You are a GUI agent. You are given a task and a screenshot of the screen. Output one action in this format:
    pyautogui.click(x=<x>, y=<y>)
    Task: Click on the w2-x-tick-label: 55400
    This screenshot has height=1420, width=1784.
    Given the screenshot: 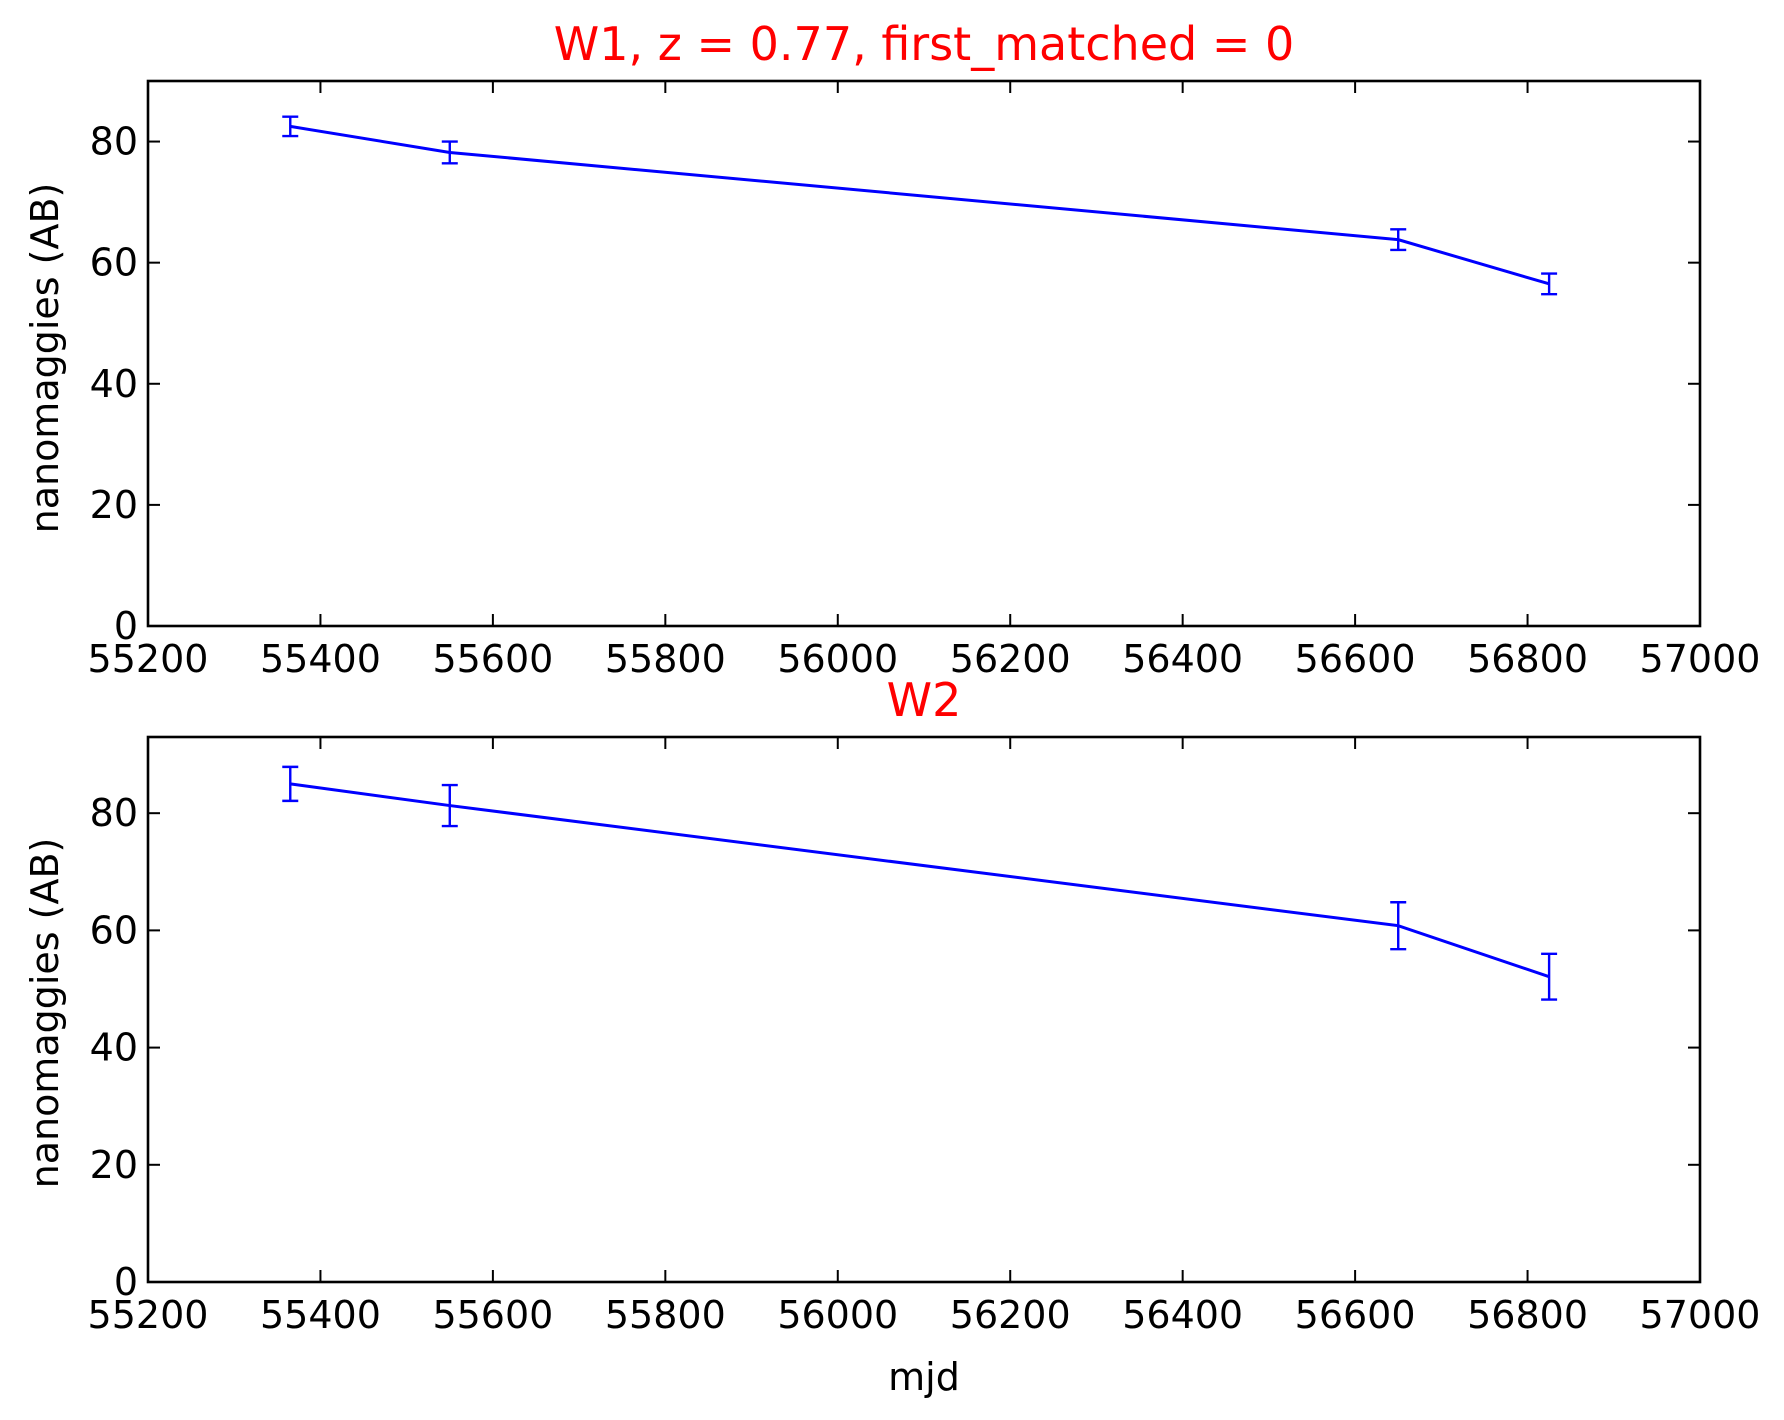 What is the action you would take?
    pyautogui.click(x=320, y=1315)
    